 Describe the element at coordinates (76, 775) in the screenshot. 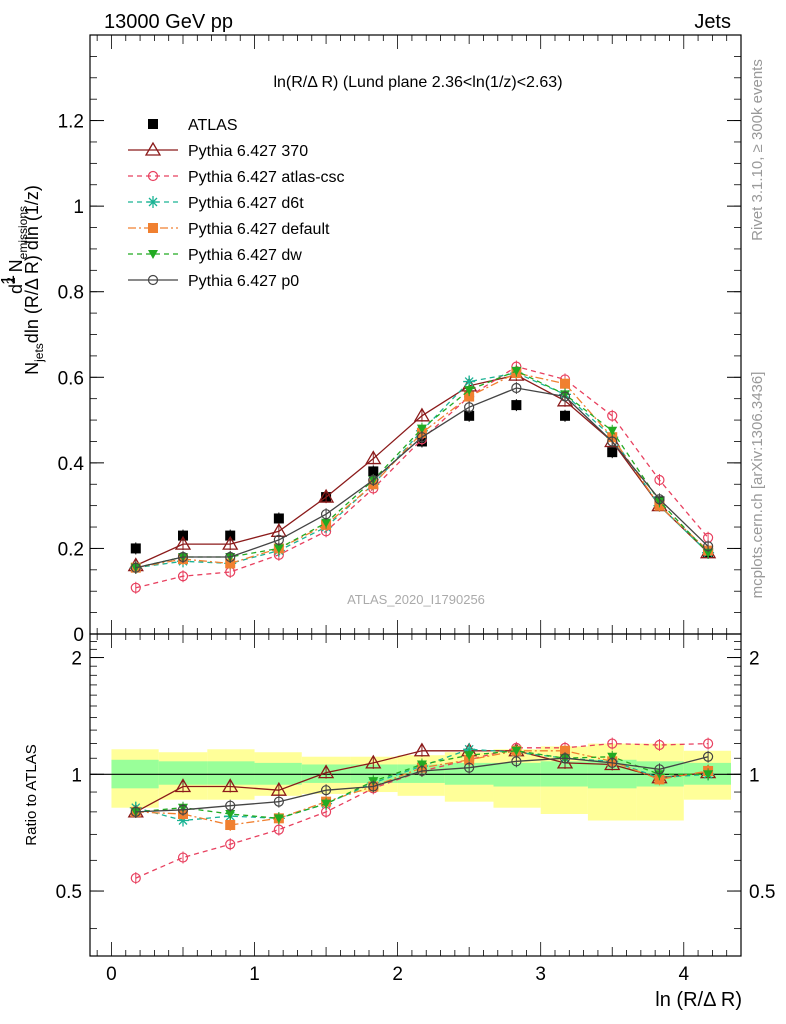

I see `ratio-y-tick-label: 1` at that location.